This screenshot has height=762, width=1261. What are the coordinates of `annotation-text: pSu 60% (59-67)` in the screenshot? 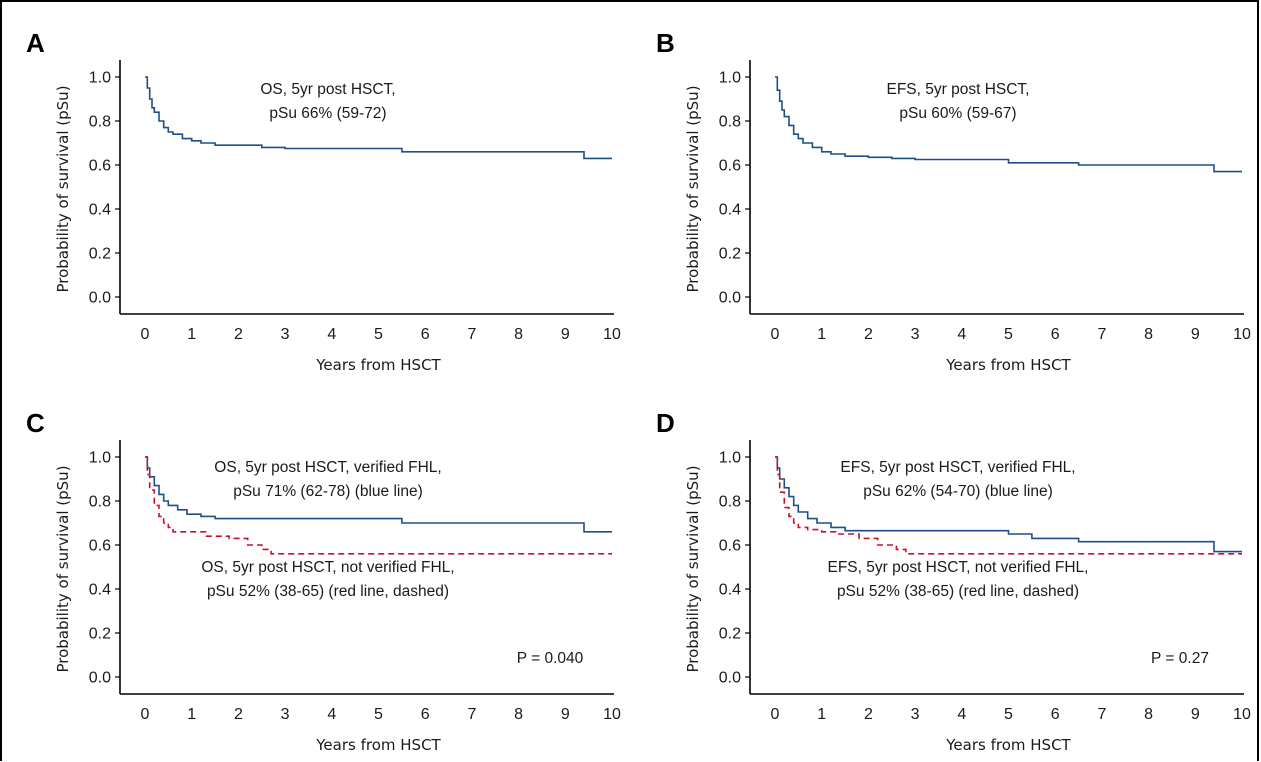 It's located at (957, 113).